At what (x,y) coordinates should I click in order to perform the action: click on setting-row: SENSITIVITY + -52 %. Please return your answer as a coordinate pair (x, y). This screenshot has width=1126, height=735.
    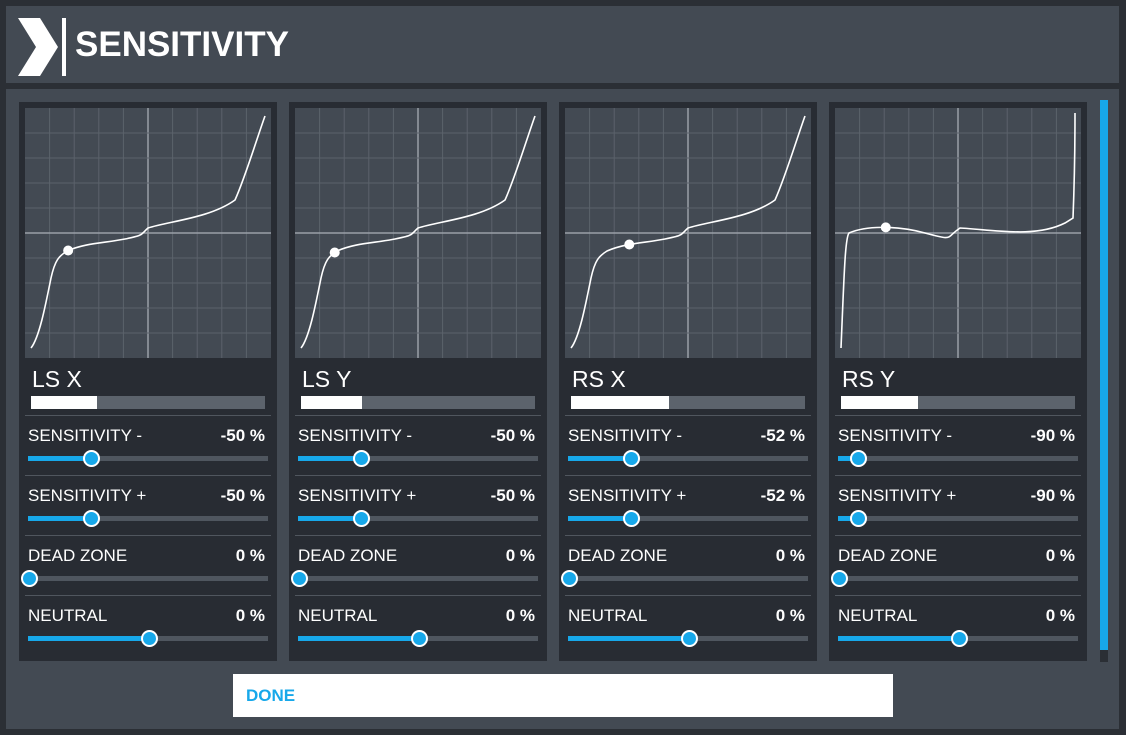
    Looking at the image, I should click on (688, 505).